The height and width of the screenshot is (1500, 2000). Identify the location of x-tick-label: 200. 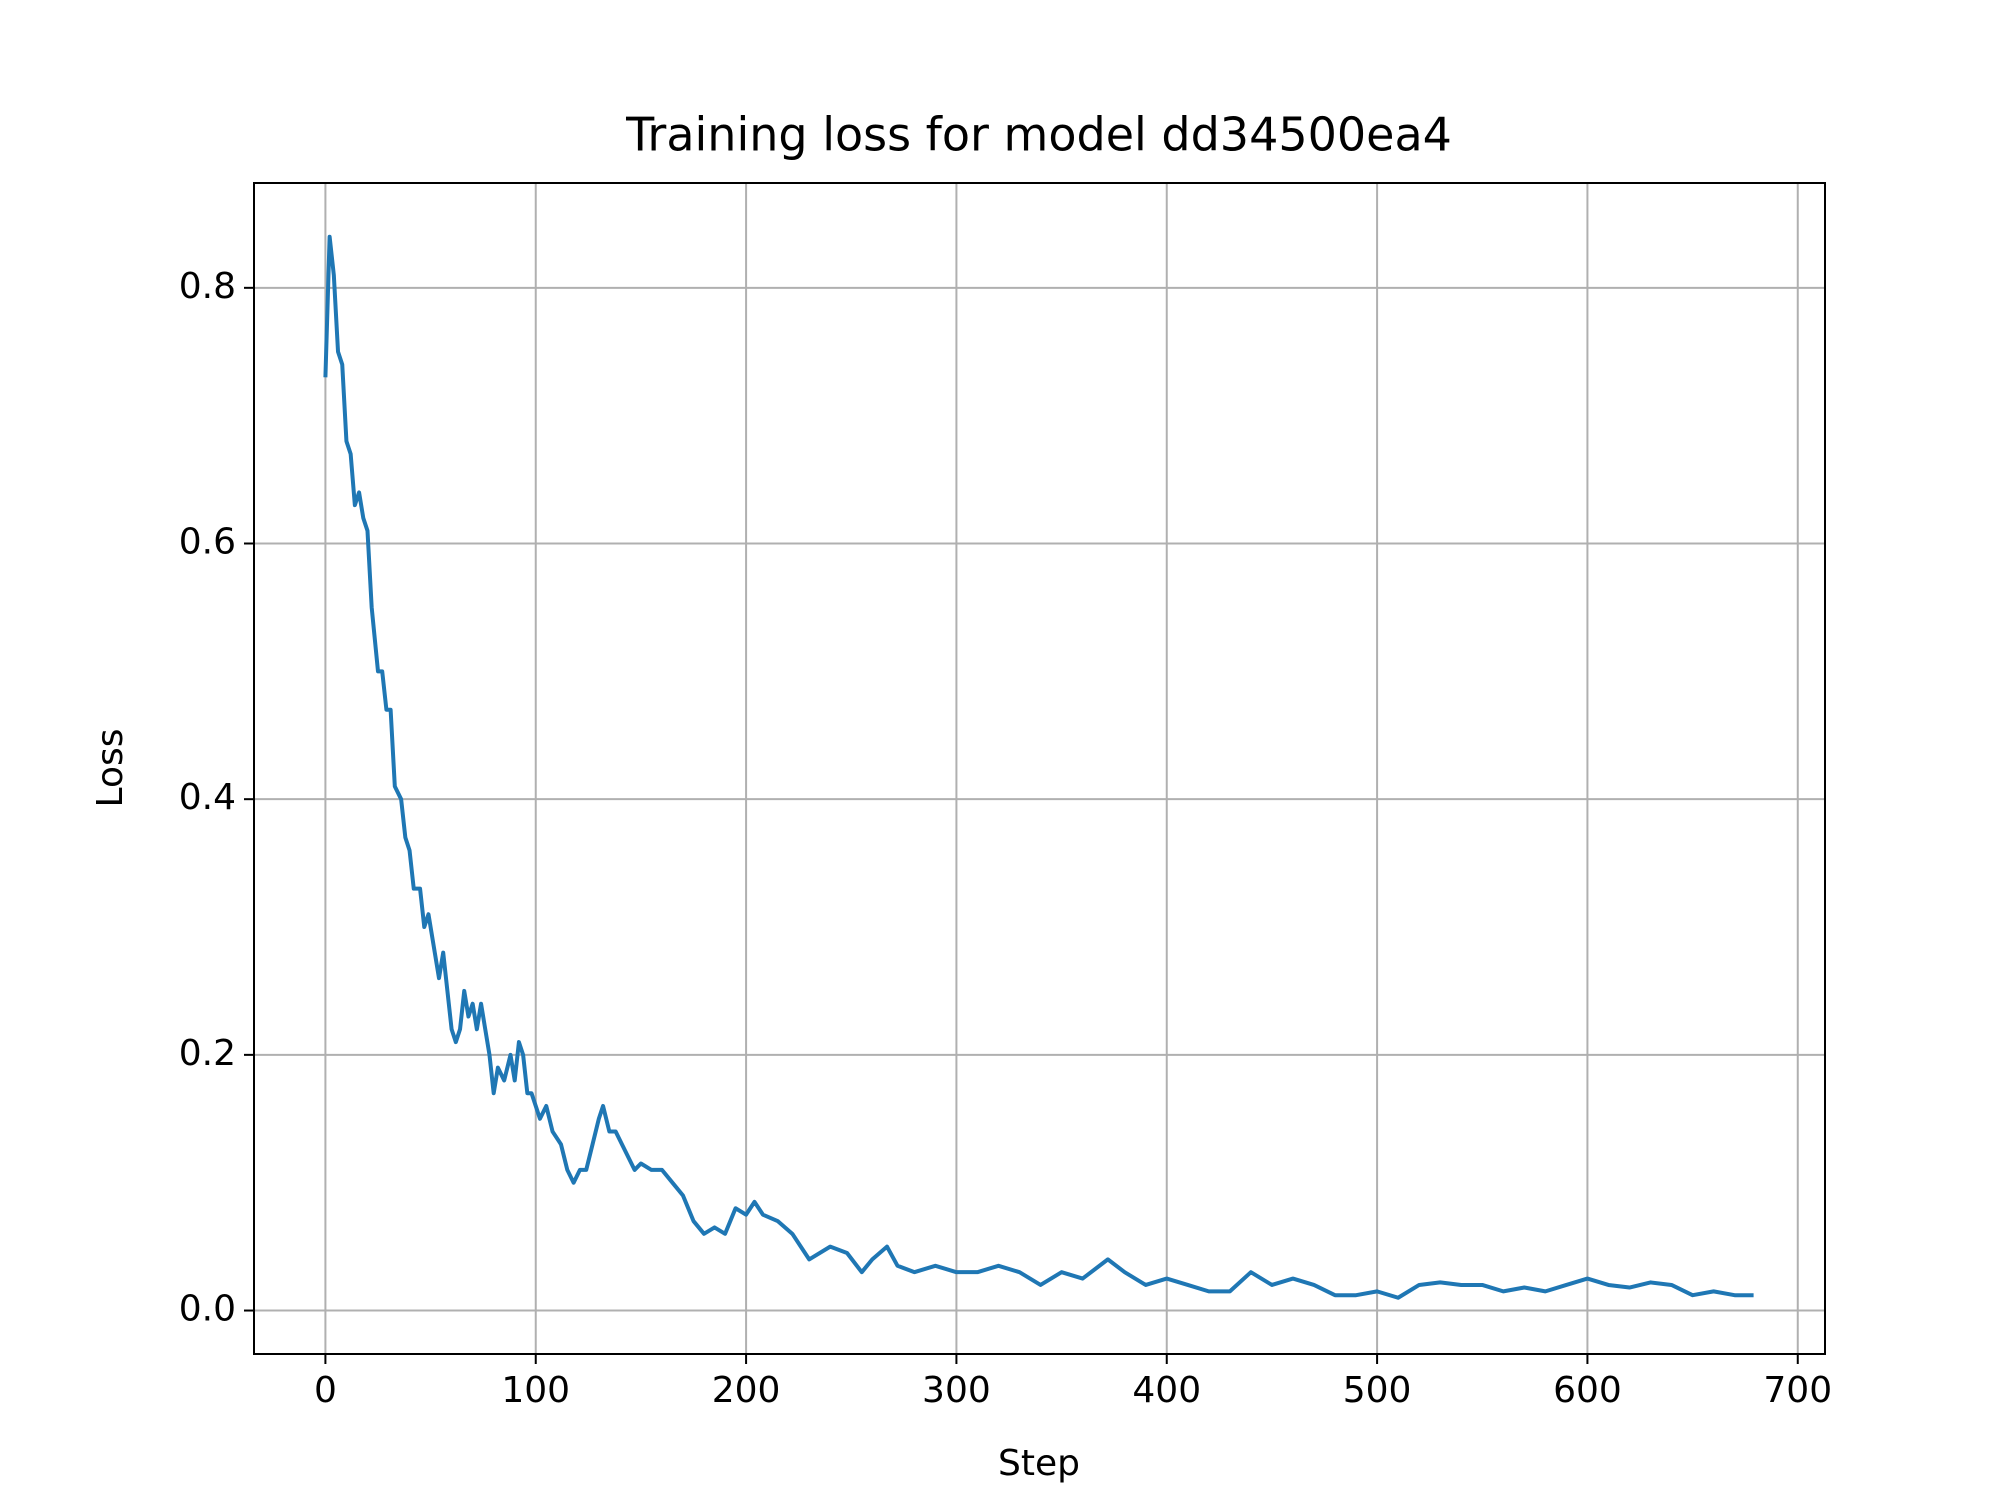
(746, 1390).